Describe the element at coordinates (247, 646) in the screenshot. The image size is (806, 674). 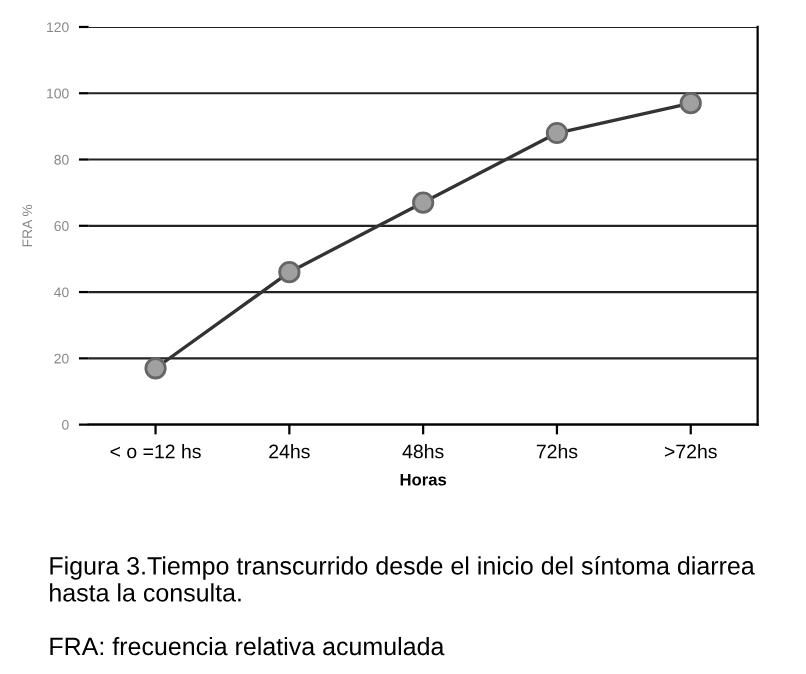
I see `text: FRA: frecuencia relativa acumulada` at that location.